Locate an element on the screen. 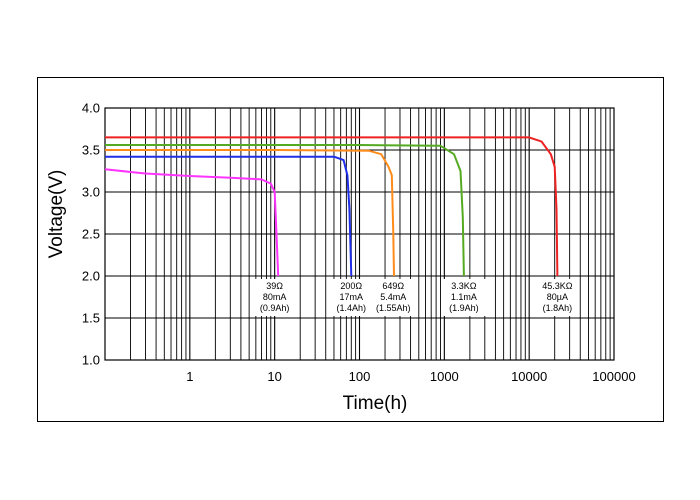 The height and width of the screenshot is (500, 700). x-tick-label: 100 is located at coordinates (360, 376).